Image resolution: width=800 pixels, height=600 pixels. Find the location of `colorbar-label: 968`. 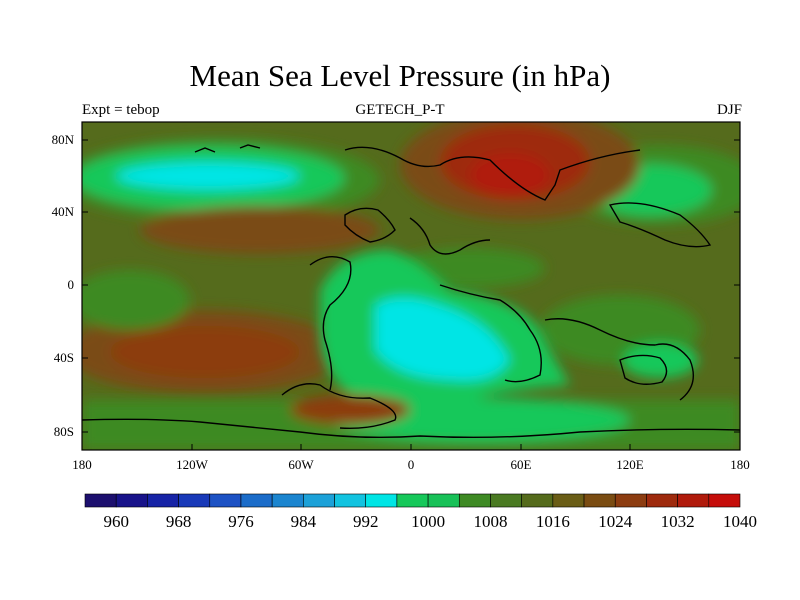

colorbar-label: 968 is located at coordinates (179, 521).